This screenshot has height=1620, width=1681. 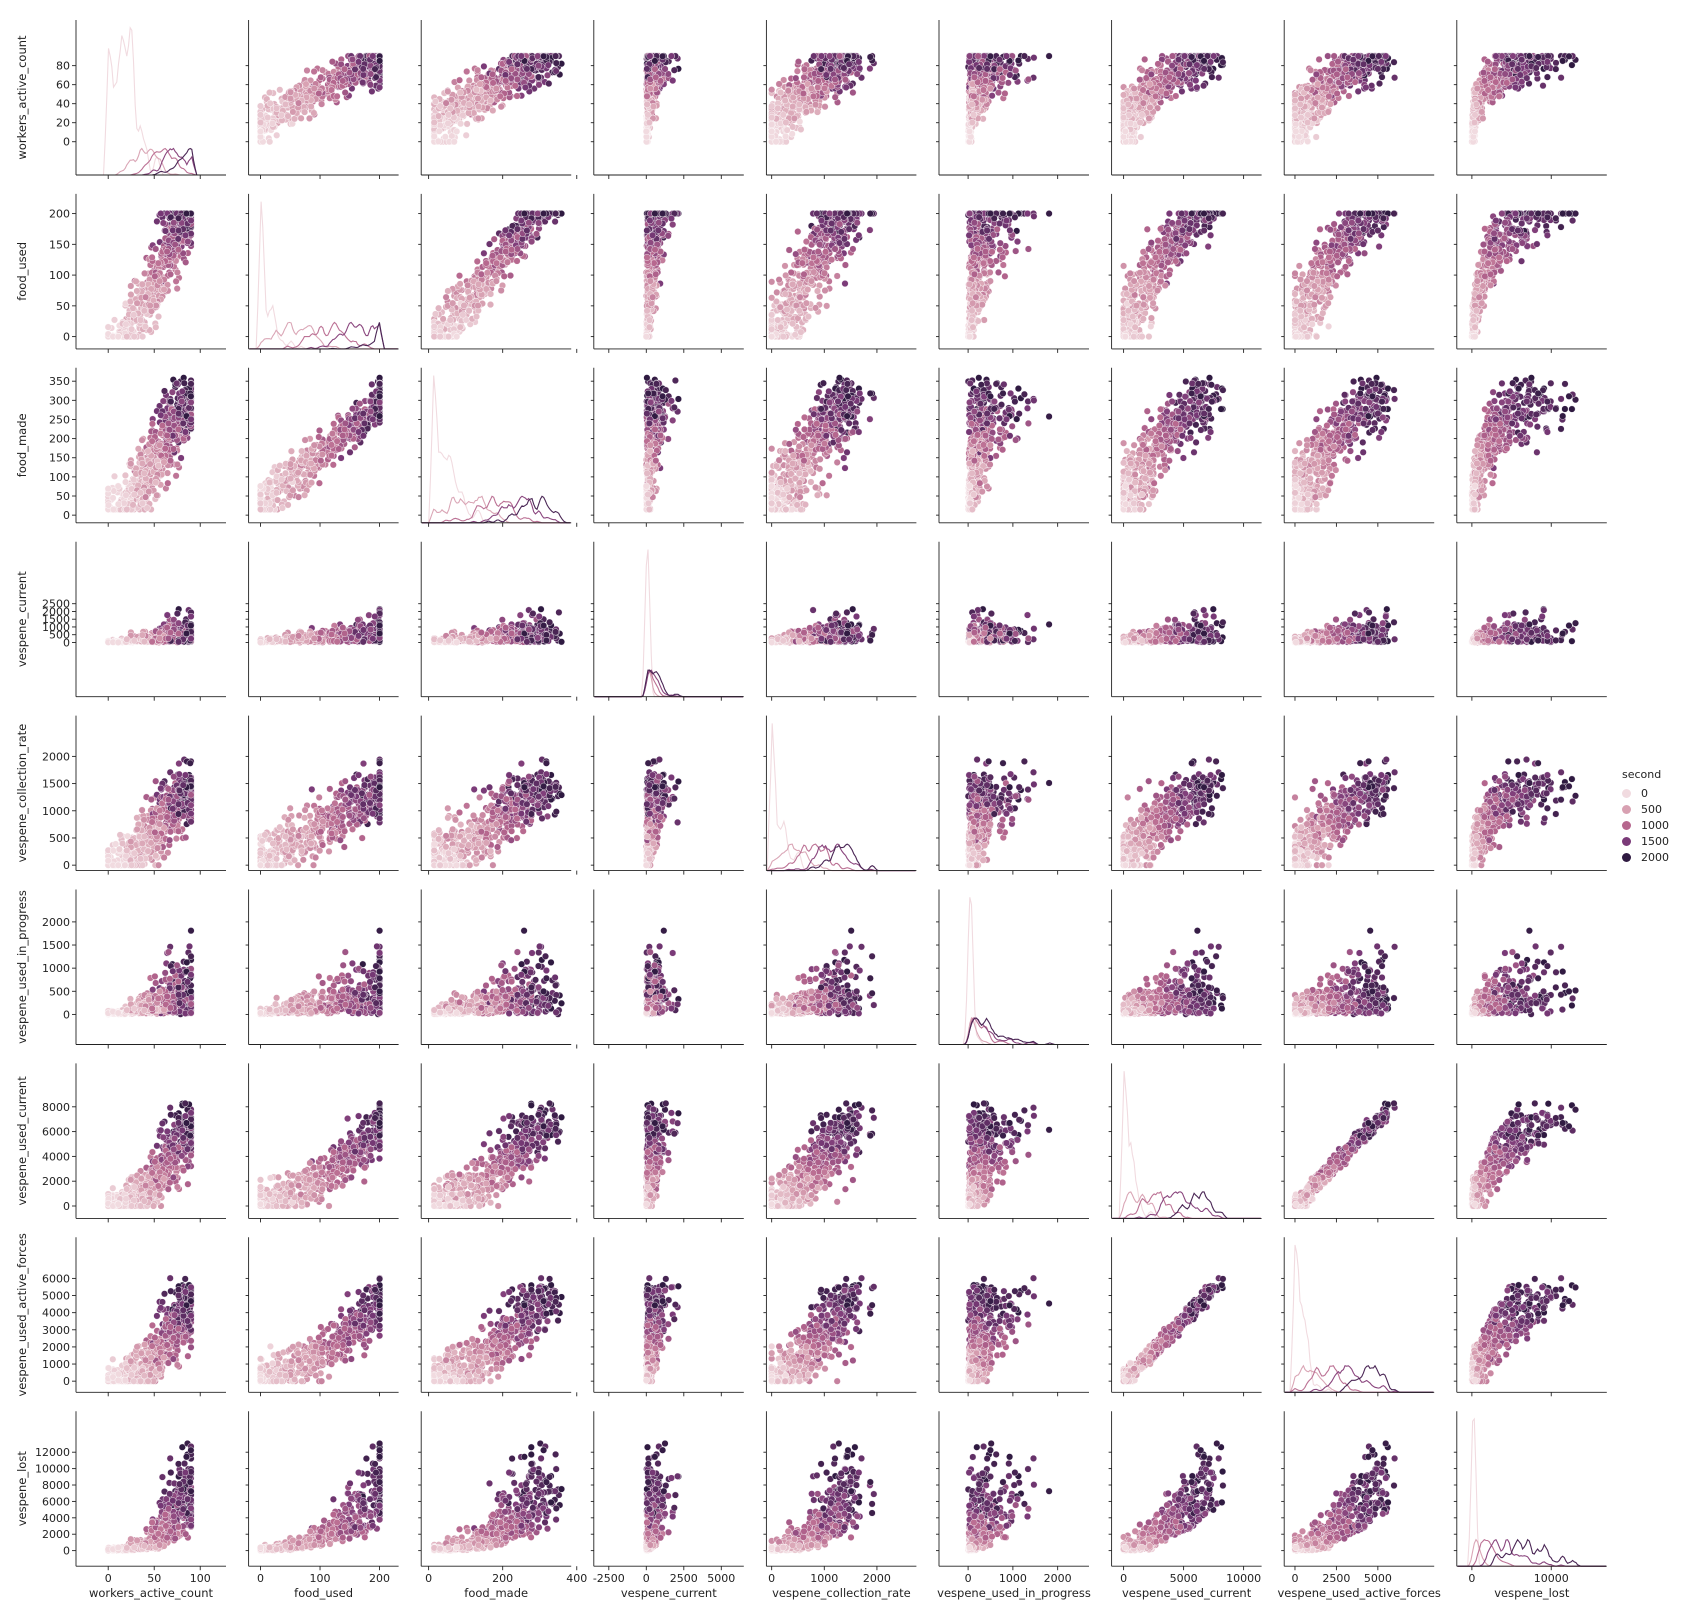 I want to click on panel-workers_active_count-vs-vespene_lost, so click(x=1530, y=99).